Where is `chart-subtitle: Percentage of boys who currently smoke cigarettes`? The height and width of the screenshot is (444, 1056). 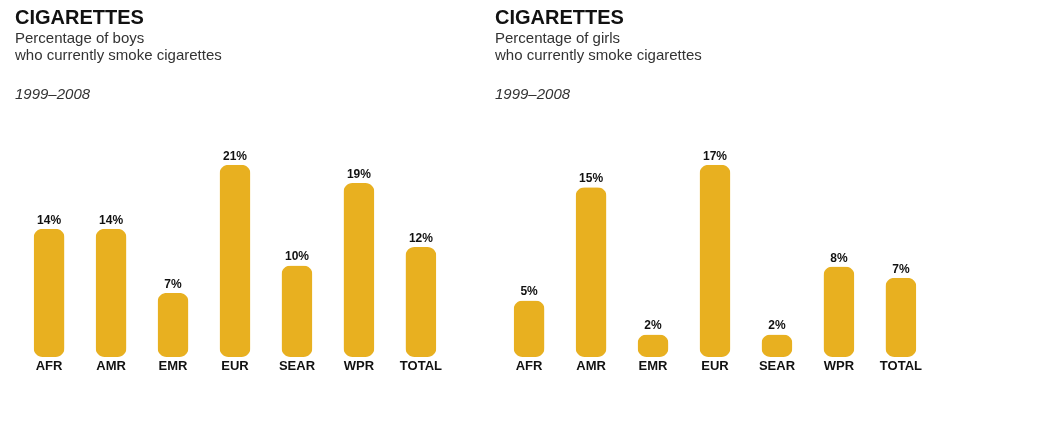 chart-subtitle: Percentage of boys who currently smoke cigarettes is located at coordinates (118, 46).